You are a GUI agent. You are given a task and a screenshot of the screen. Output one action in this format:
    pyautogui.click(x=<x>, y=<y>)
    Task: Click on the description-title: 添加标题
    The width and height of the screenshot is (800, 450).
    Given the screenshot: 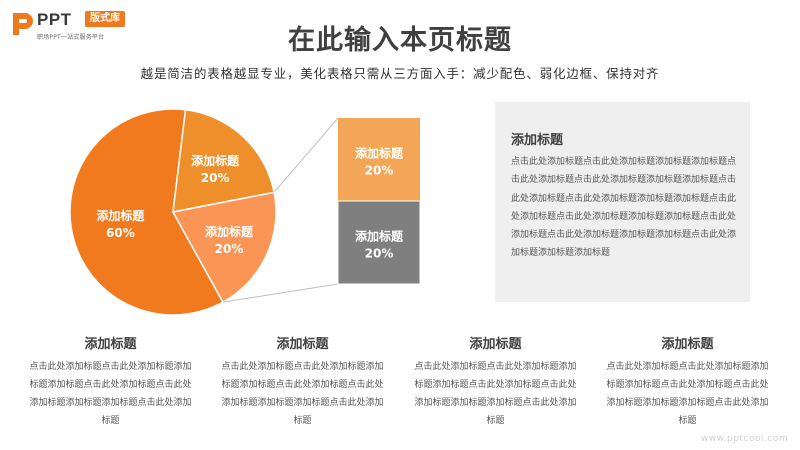 What is the action you would take?
    pyautogui.click(x=537, y=140)
    